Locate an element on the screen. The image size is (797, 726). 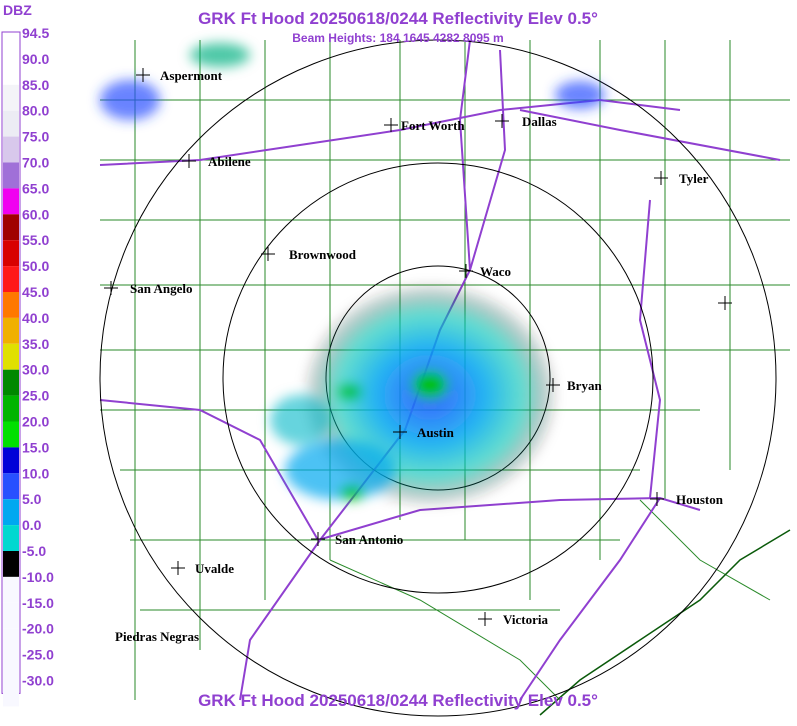
coastline is located at coordinates (665, 622).